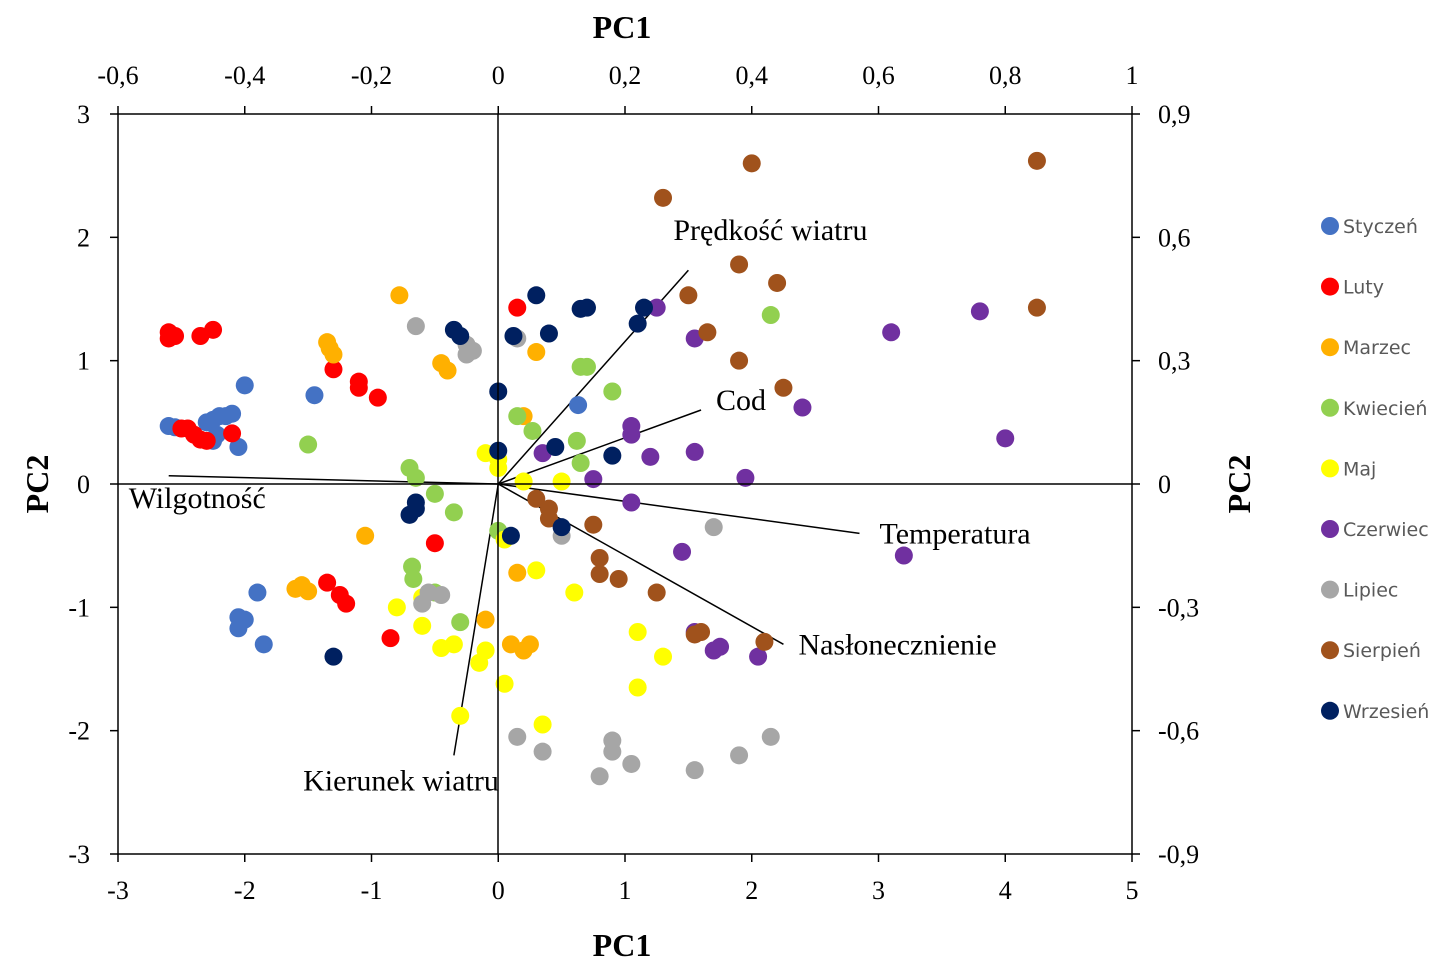 The height and width of the screenshot is (963, 1442). What do you see at coordinates (1005, 75) in the screenshot?
I see `x-tick-label-top: 0,8` at bounding box center [1005, 75].